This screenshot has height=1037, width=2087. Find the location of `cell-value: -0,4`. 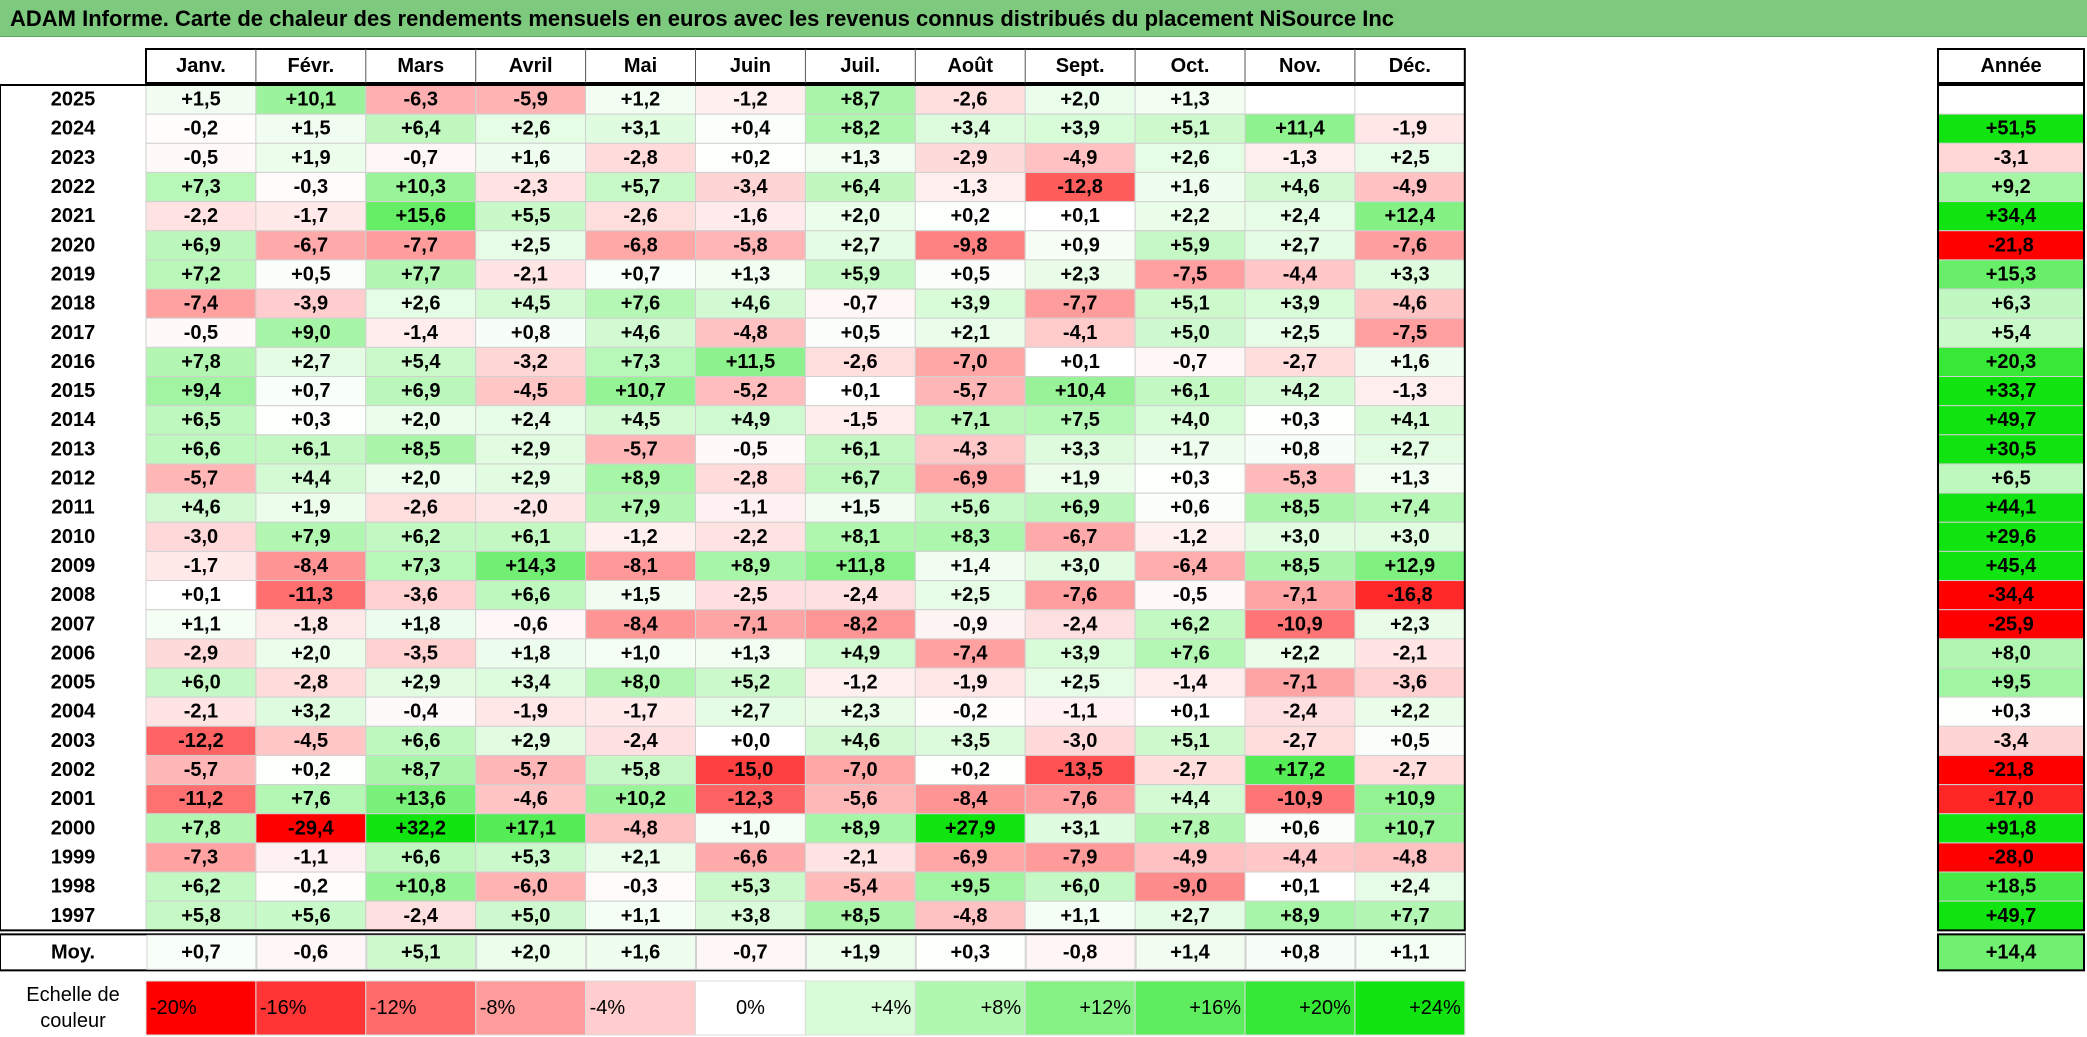

cell-value: -0,4 is located at coordinates (421, 712).